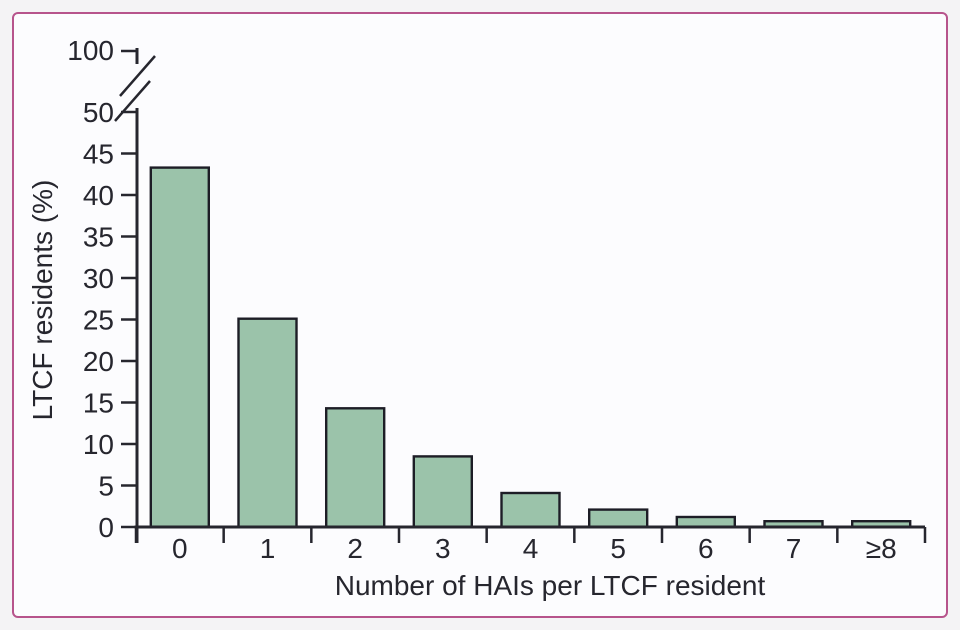 Image resolution: width=960 pixels, height=630 pixels. Describe the element at coordinates (42, 300) in the screenshot. I see `y-axis-title: LTCF residents (%)` at that location.